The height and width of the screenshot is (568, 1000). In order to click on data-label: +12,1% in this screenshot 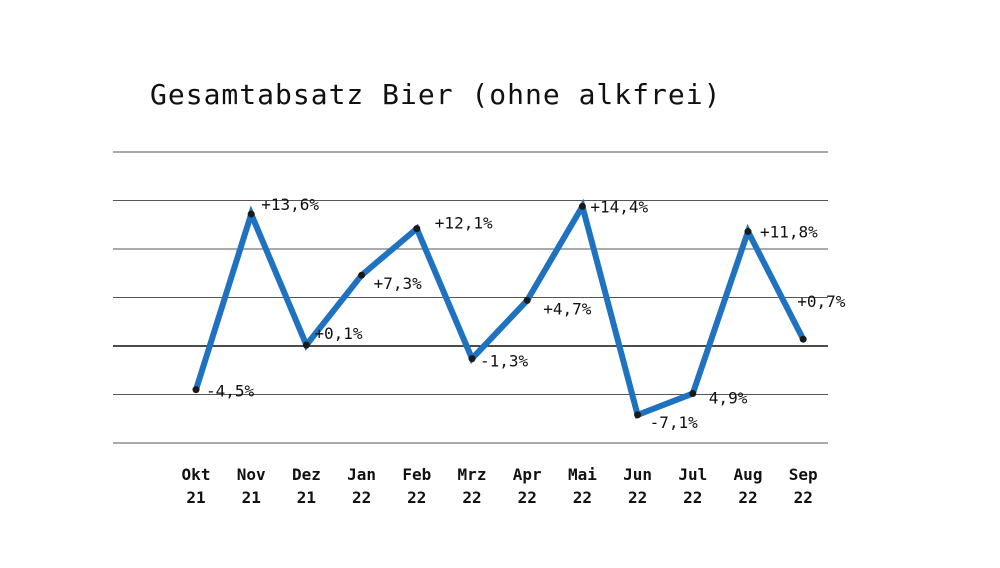, I will do `click(464, 223)`.